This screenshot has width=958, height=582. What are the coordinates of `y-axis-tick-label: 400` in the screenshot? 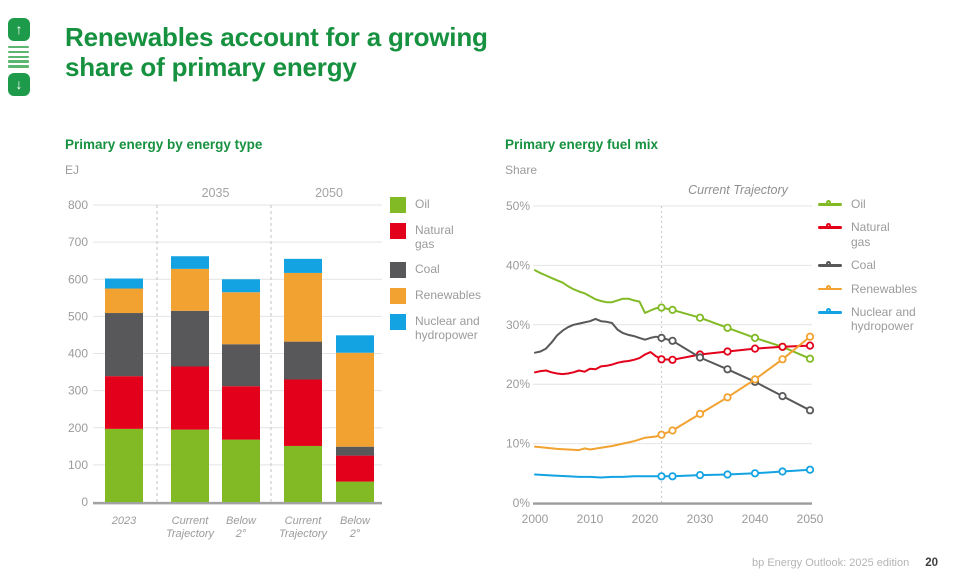 It's located at (78, 354).